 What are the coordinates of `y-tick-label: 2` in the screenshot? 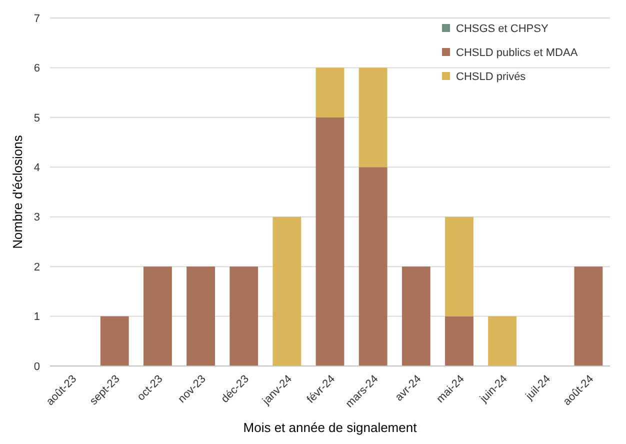 It's located at (37, 267).